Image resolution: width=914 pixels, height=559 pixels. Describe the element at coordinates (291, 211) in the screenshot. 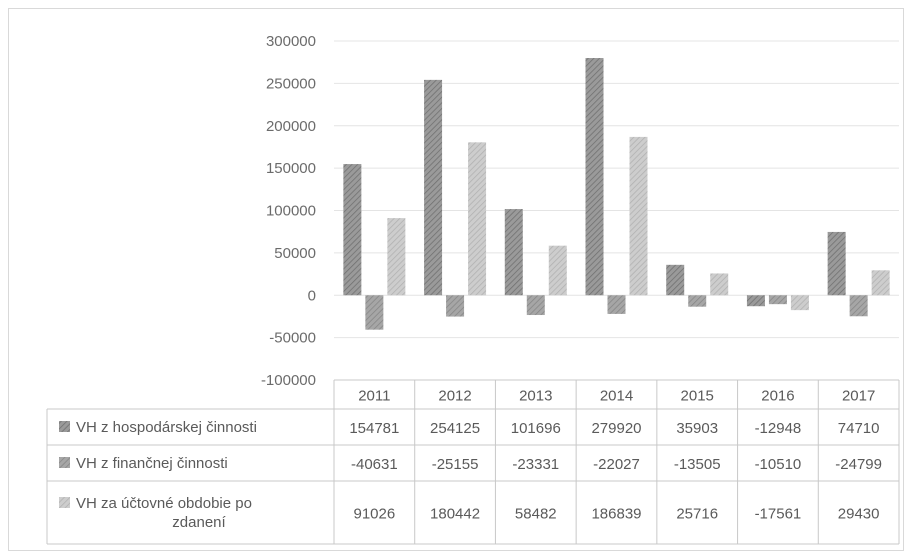

I see `y-tick-label: 100000` at that location.